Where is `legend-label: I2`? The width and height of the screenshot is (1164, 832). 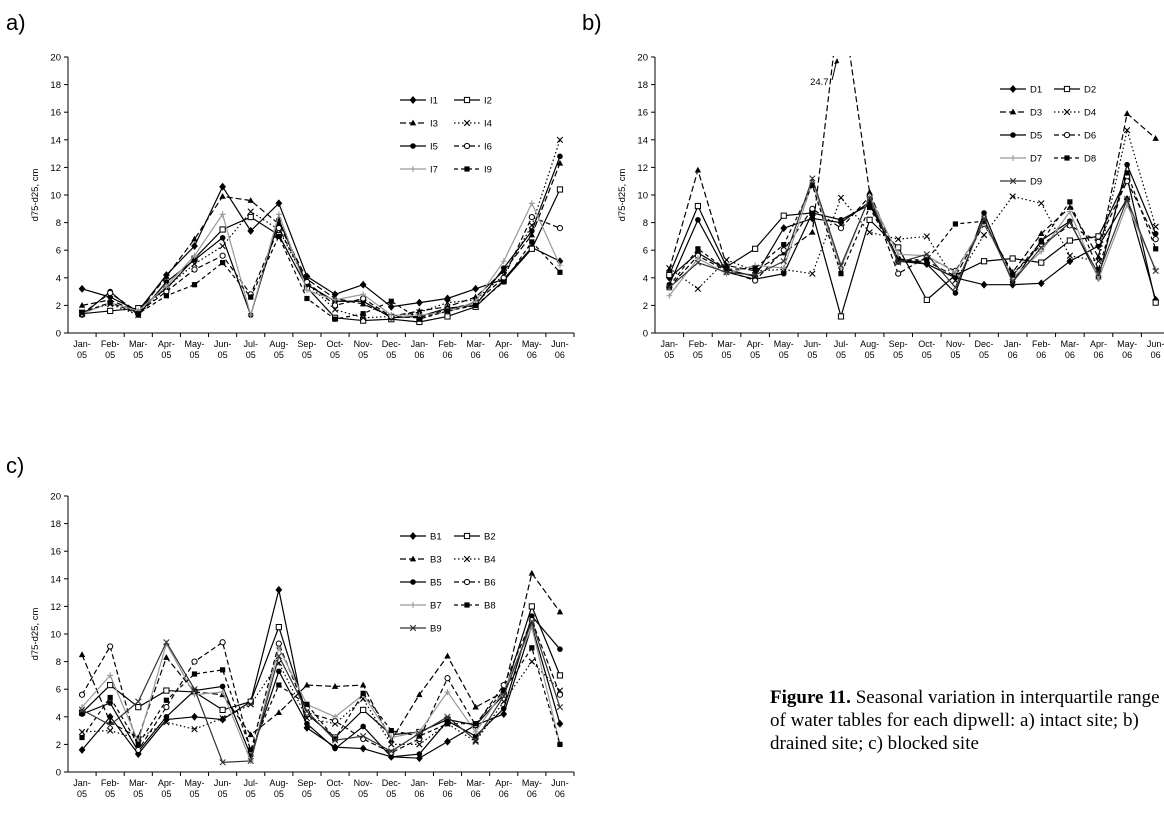 legend-label: I2 is located at coordinates (488, 101).